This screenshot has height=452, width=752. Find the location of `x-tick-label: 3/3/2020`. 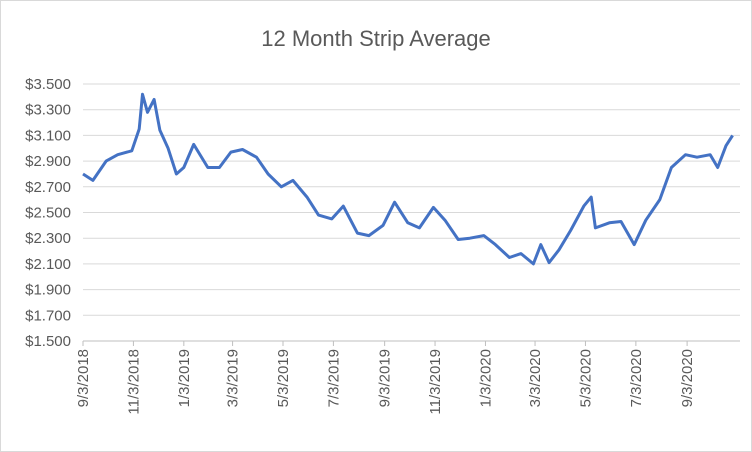

x-tick-label: 3/3/2020 is located at coordinates (535, 378).